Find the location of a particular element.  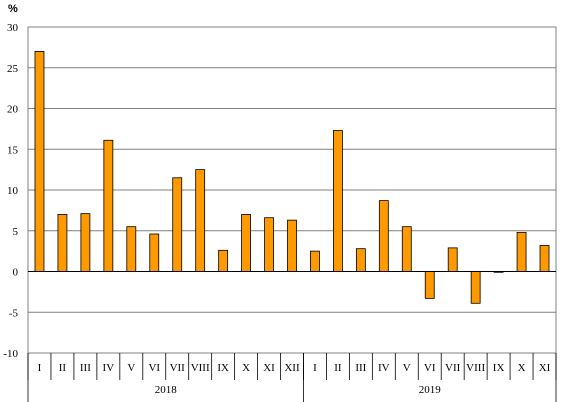

y-tick-label: 0 is located at coordinates (16, 273).